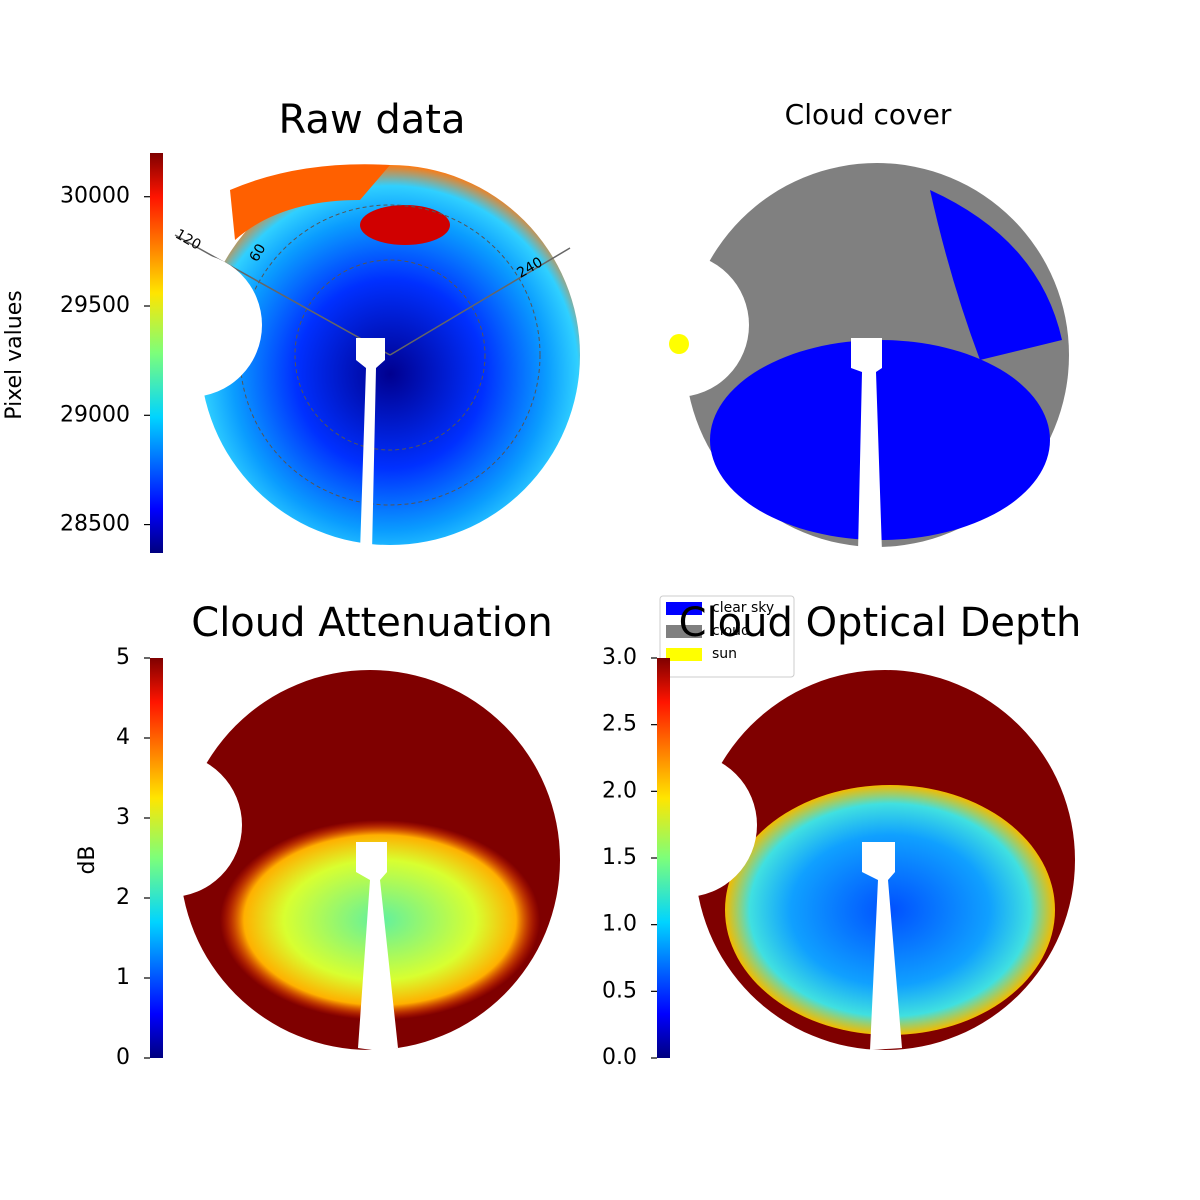  I want to click on legend-label: clear sky, so click(743, 608).